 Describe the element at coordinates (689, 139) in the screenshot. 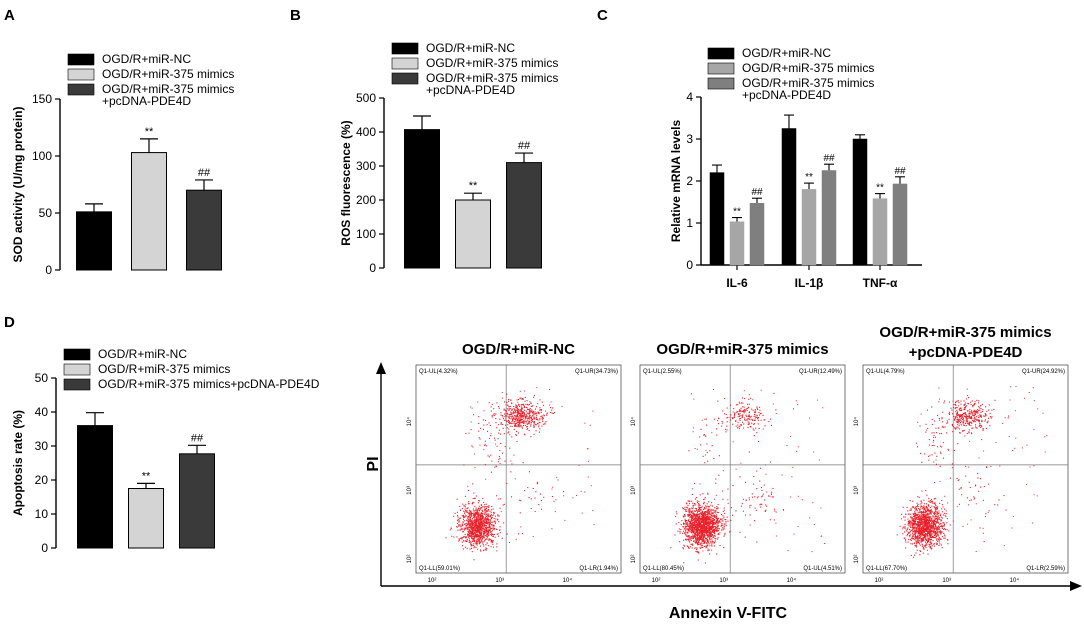

I see `y-tick-label: 3` at that location.